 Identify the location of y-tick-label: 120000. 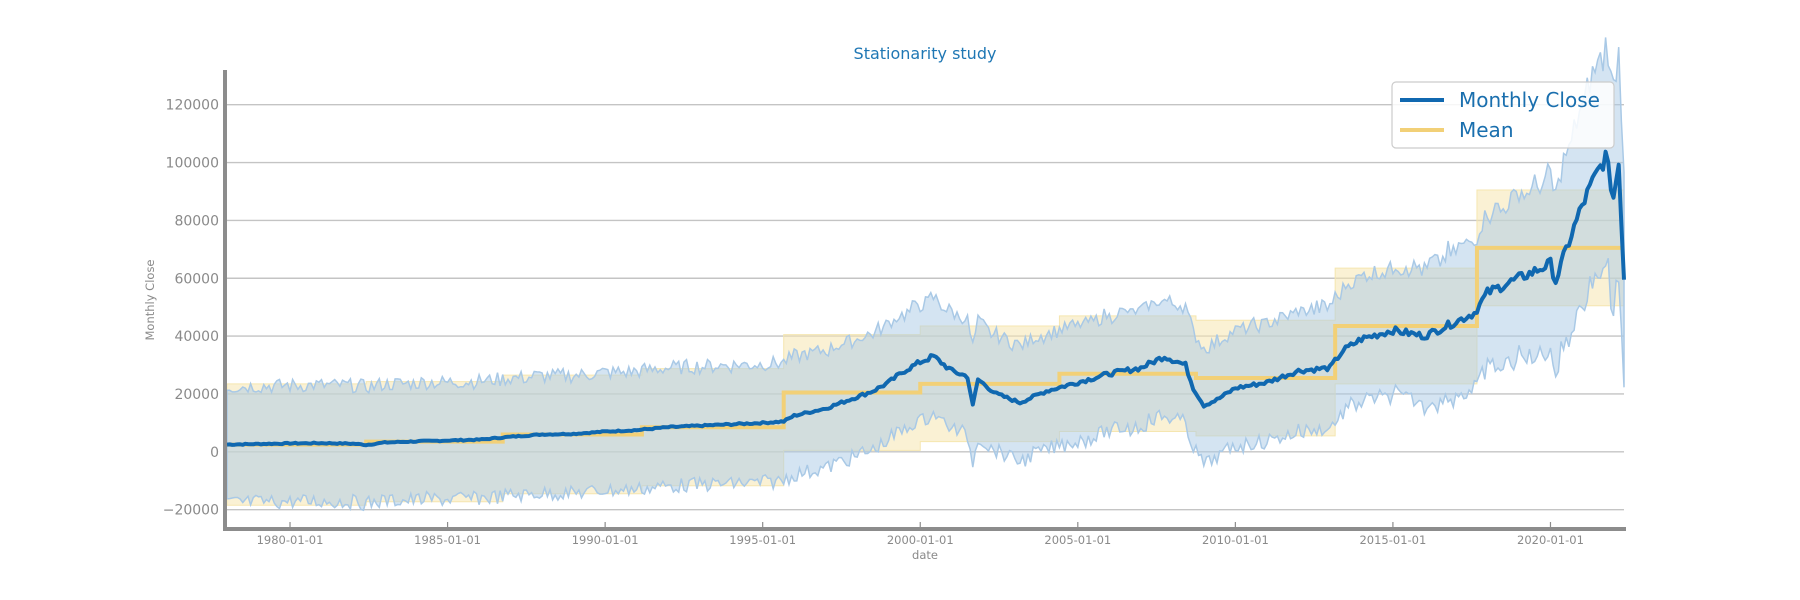
(192, 106).